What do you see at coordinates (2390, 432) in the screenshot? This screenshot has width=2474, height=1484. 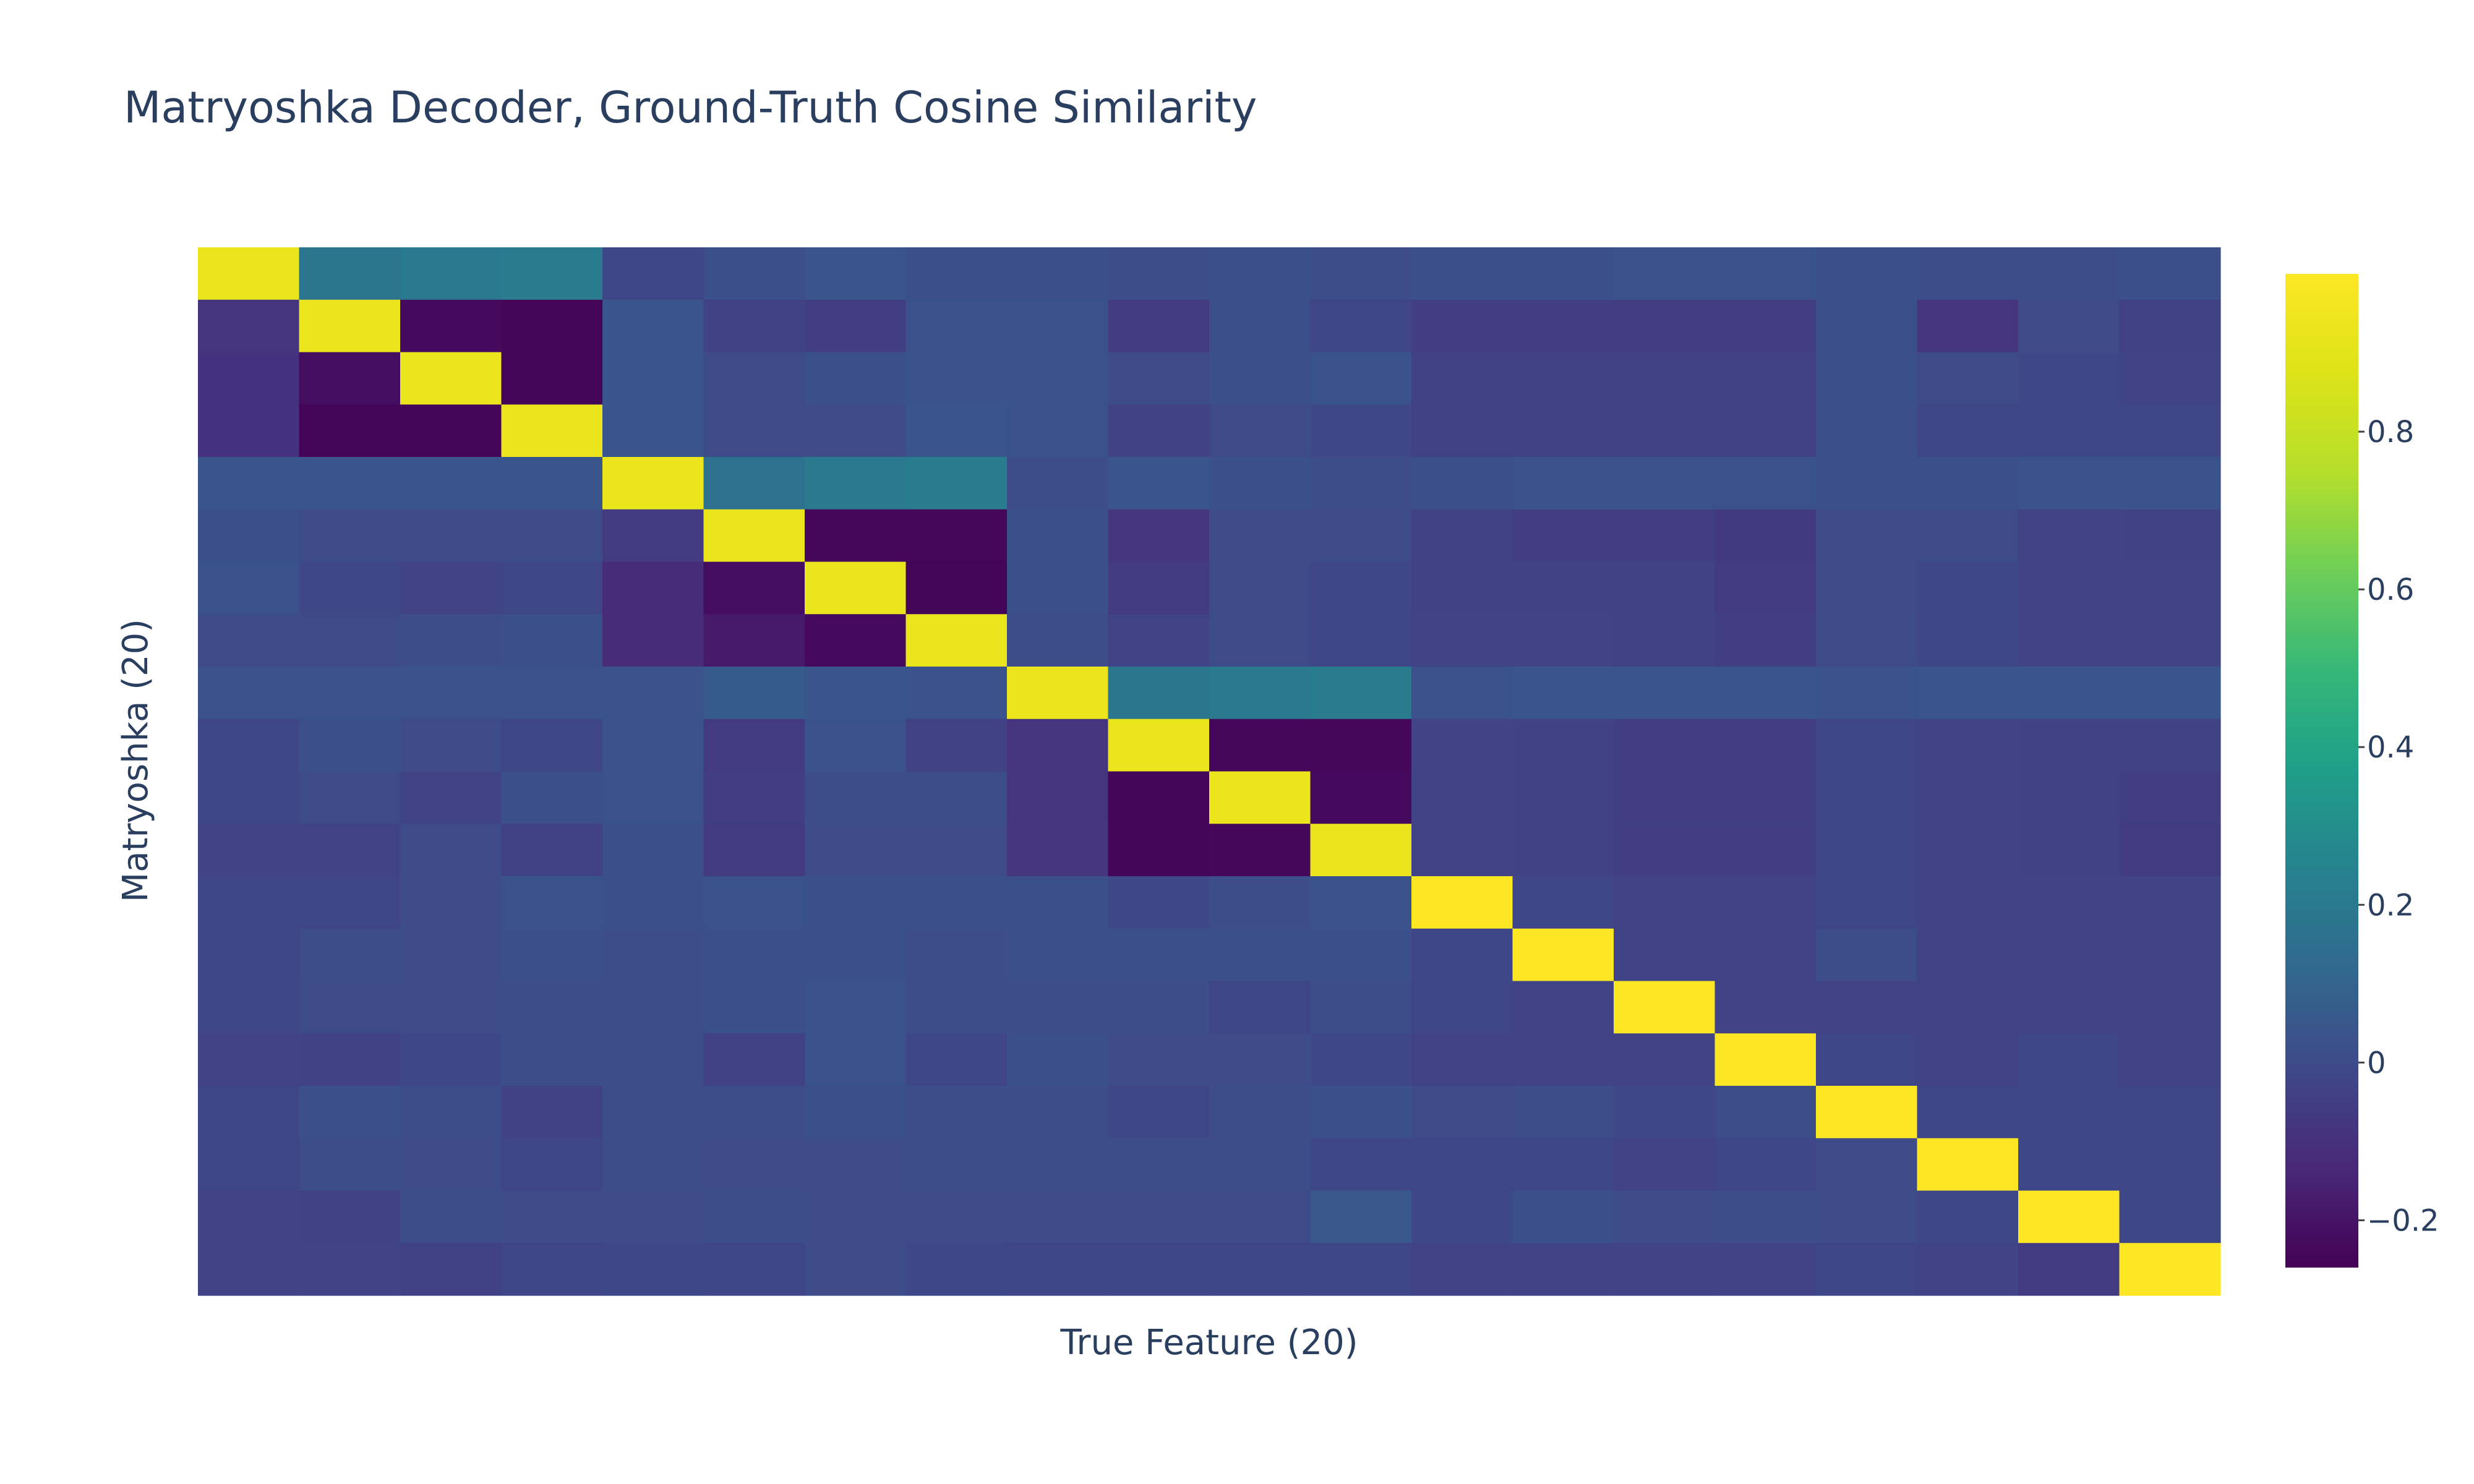 I see `colorbar-tick-label: 0.8` at bounding box center [2390, 432].